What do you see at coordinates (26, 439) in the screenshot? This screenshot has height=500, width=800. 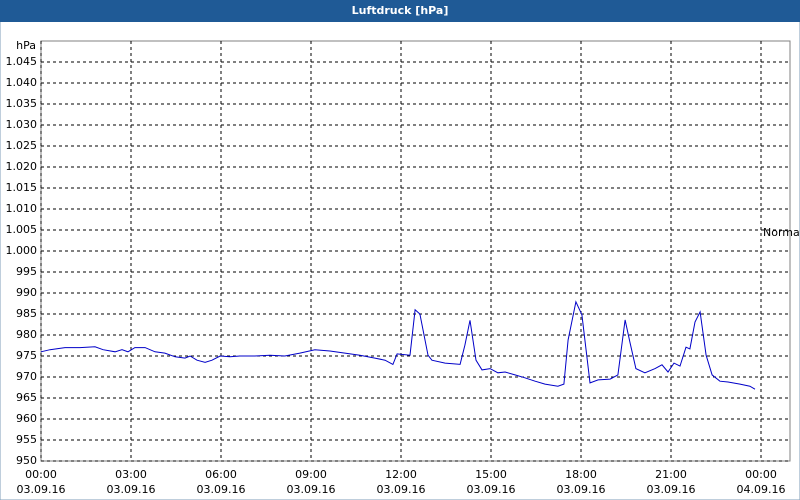 I see `y-tick-label: 955` at bounding box center [26, 439].